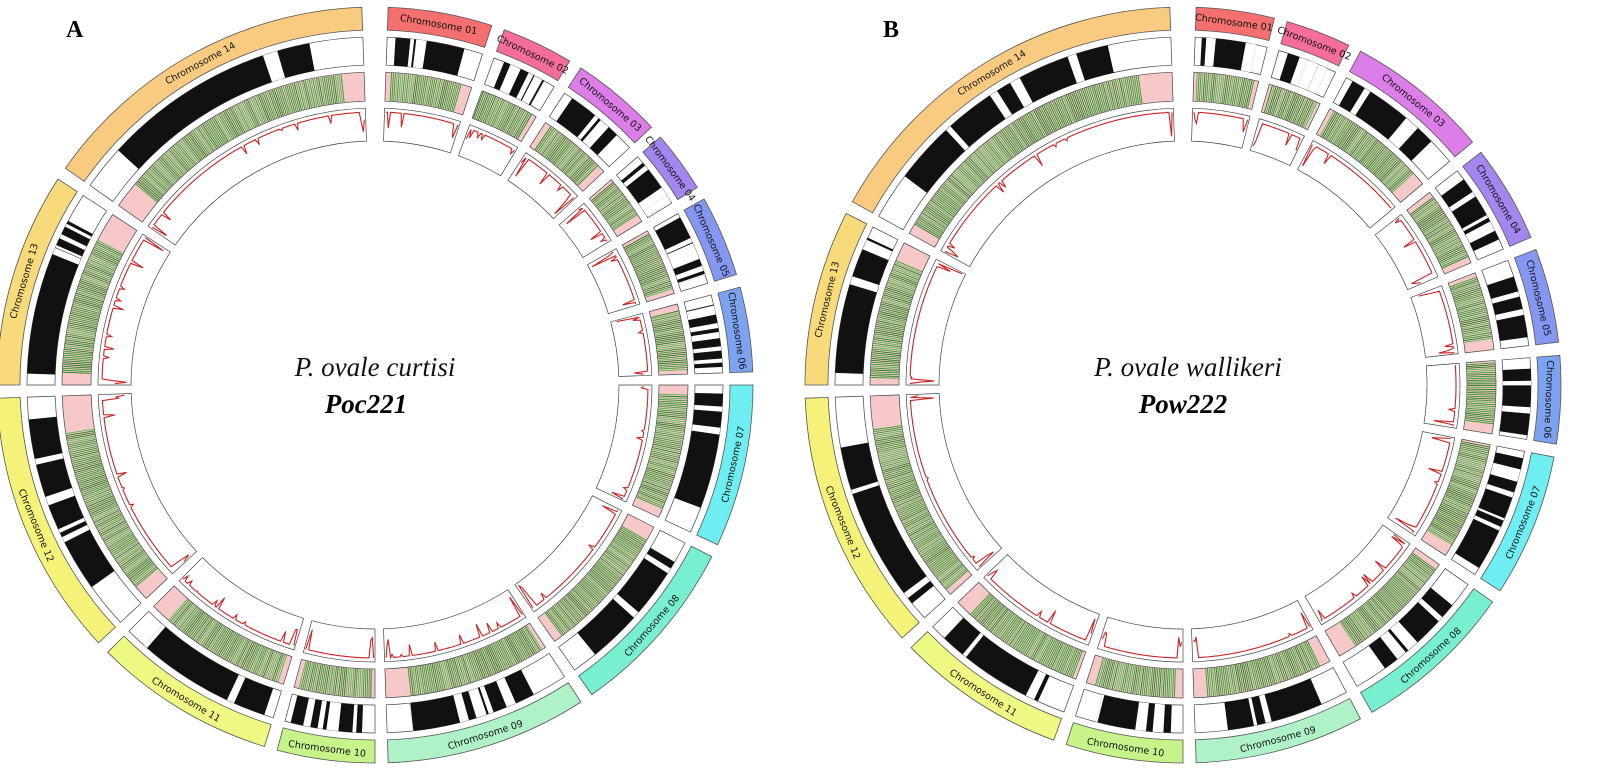  Describe the element at coordinates (533, 55) in the screenshot. I see `chromosome-02-arc` at that location.